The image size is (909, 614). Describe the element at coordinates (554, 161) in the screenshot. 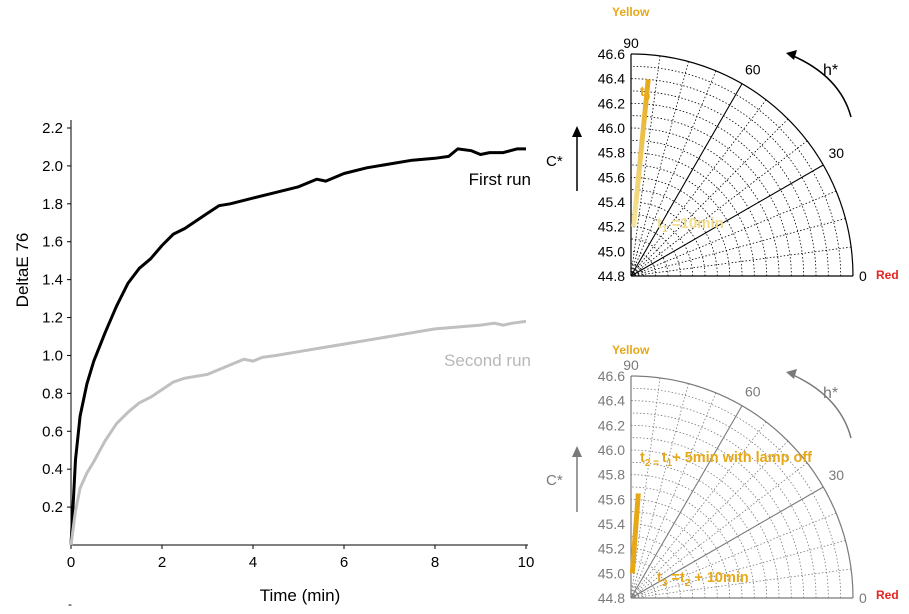

I see `c-star-label: C*` at that location.